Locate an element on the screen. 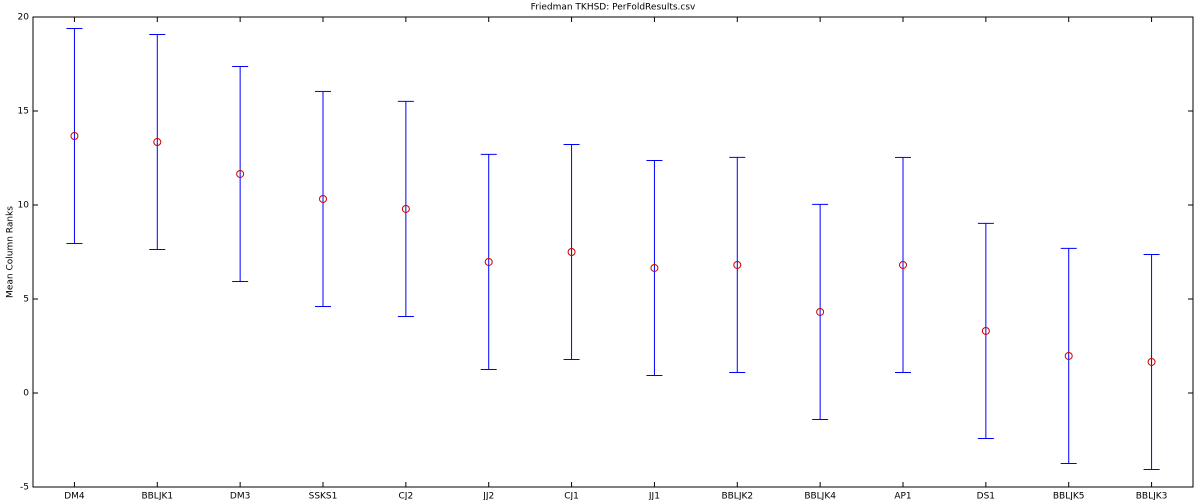 This screenshot has height=500, width=1200. y-tick-label: 10 is located at coordinates (24, 206).